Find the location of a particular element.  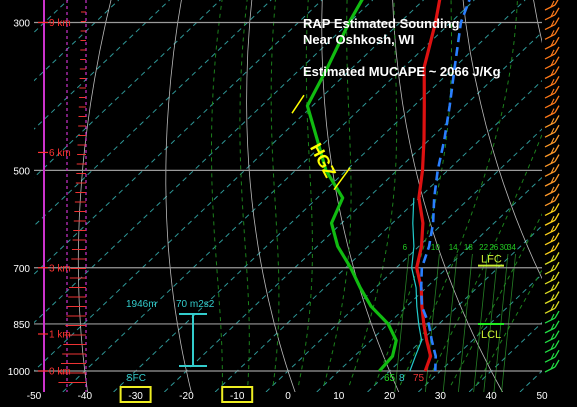

pressure-tick-label: 1000 is located at coordinates (19, 372).